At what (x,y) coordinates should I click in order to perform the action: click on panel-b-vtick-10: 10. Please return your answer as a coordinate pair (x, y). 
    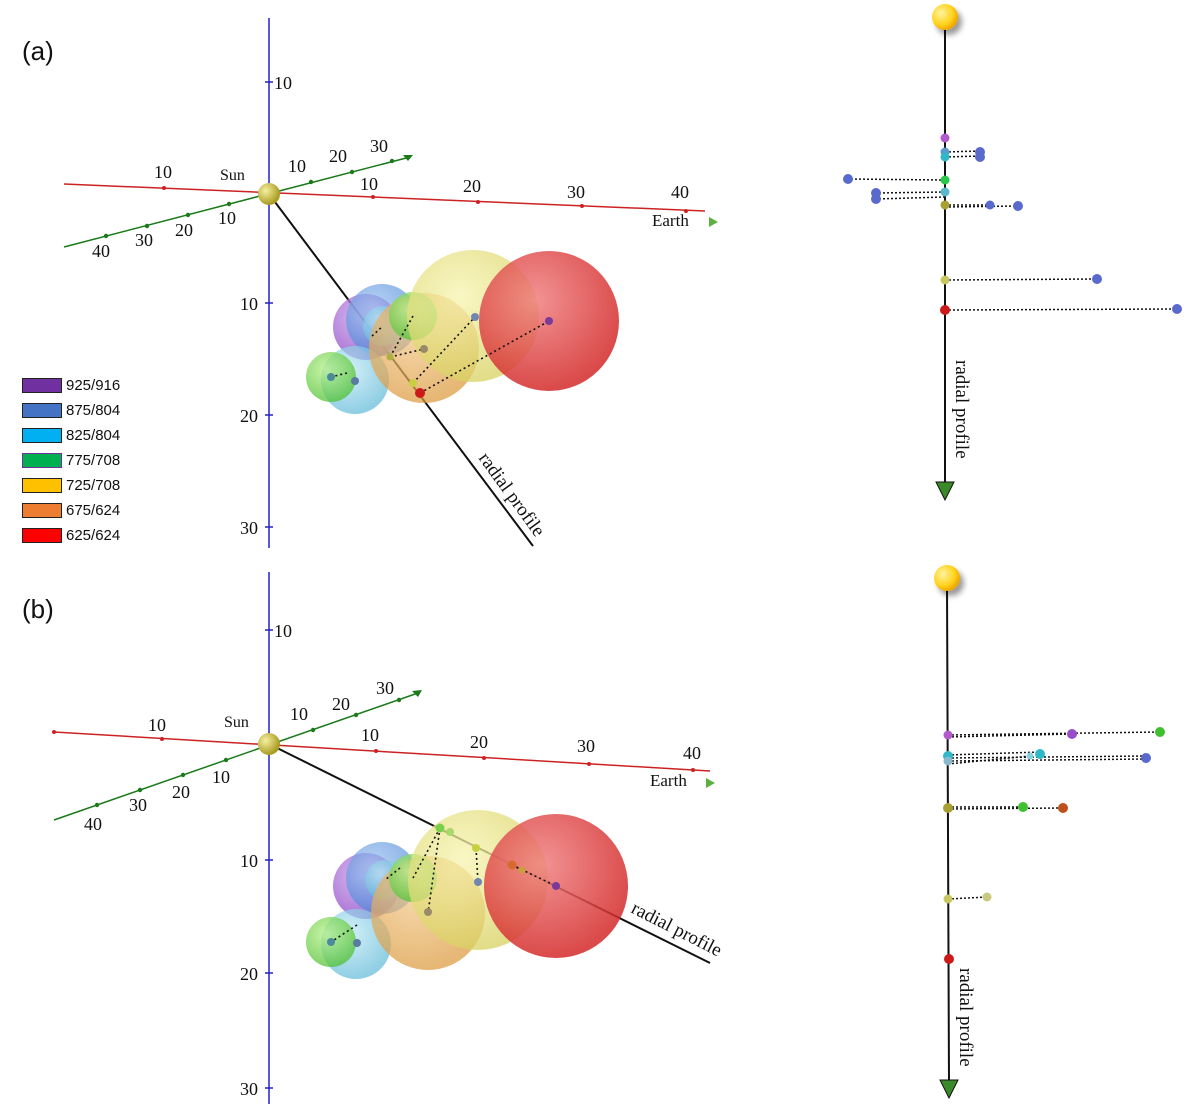
    Looking at the image, I should click on (249, 861).